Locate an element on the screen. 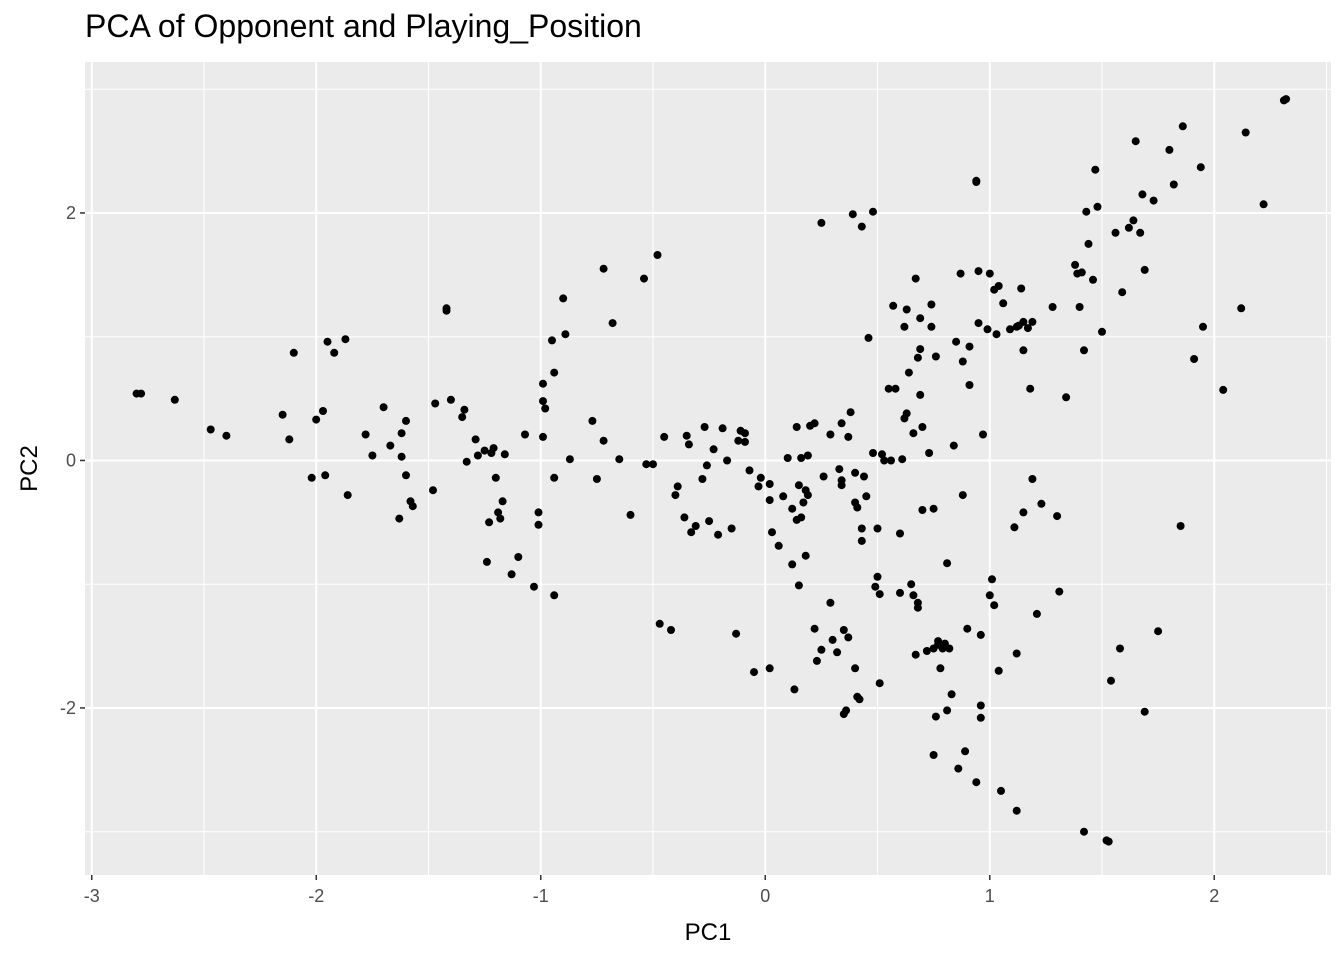  y-tick-label: 0 is located at coordinates (71, 460).